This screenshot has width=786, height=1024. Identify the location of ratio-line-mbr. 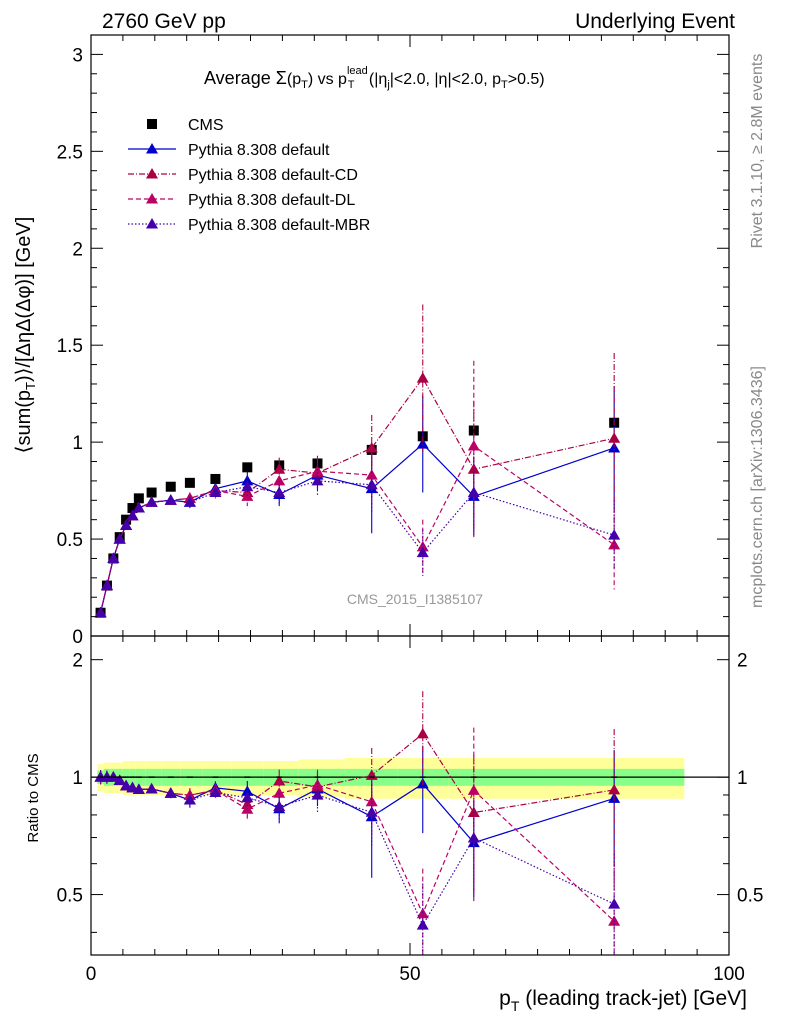
(357, 851).